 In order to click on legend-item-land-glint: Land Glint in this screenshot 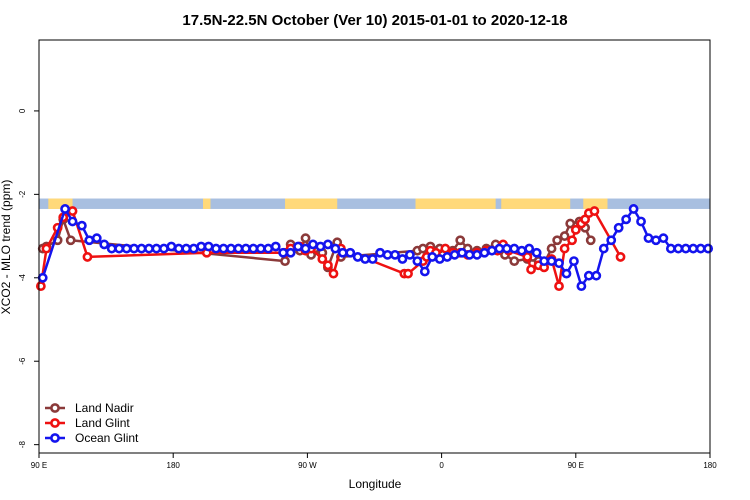, I will do `click(87, 423)`.